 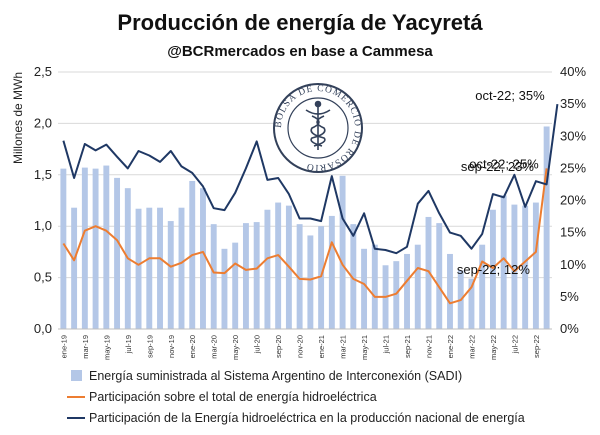 What do you see at coordinates (214, 347) in the screenshot?
I see `x-tick-label: mar-20` at bounding box center [214, 347].